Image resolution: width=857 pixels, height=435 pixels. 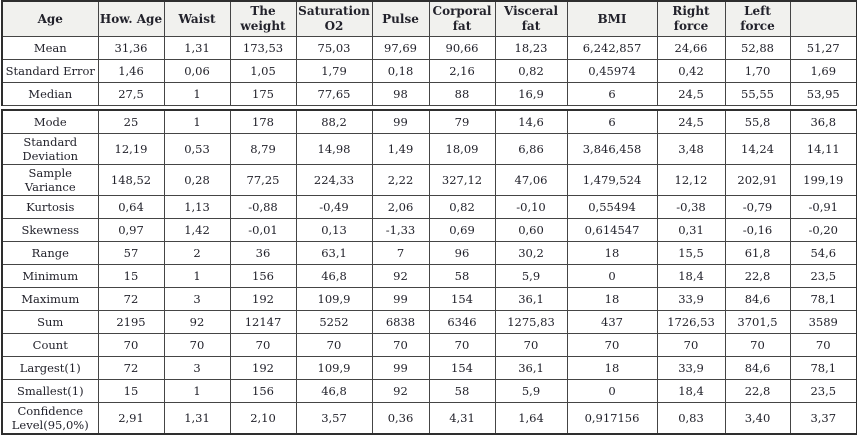 I want to click on value-cell: 7, so click(x=400, y=253).